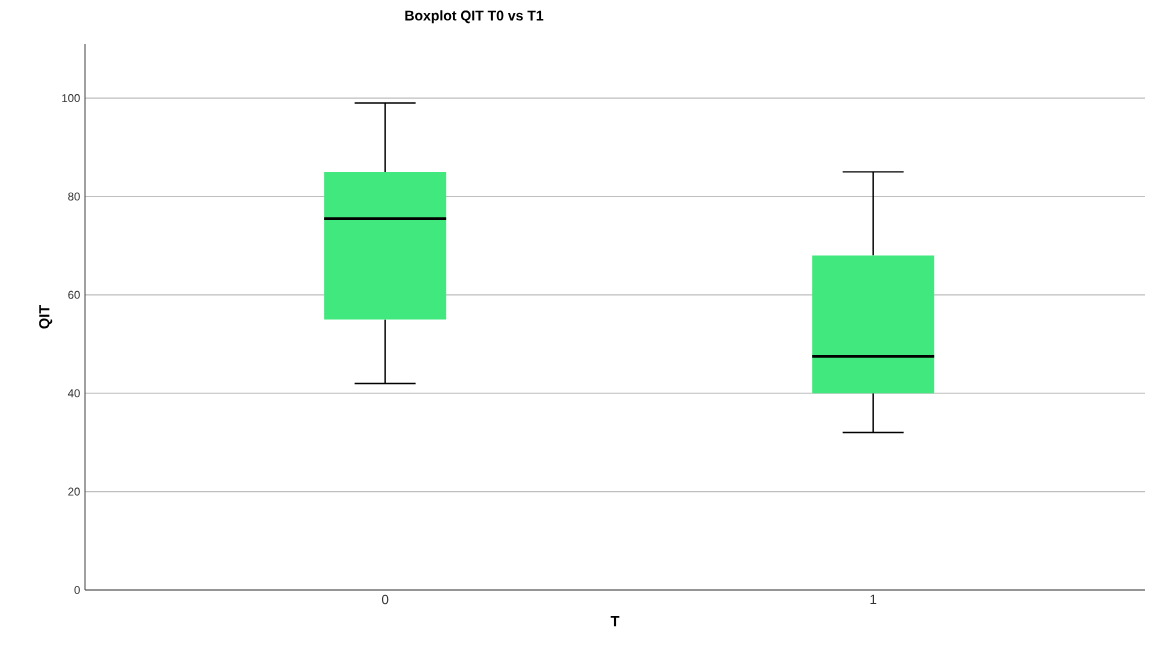 This screenshot has width=1160, height=664. I want to click on y-tick-label: 0, so click(77, 590).